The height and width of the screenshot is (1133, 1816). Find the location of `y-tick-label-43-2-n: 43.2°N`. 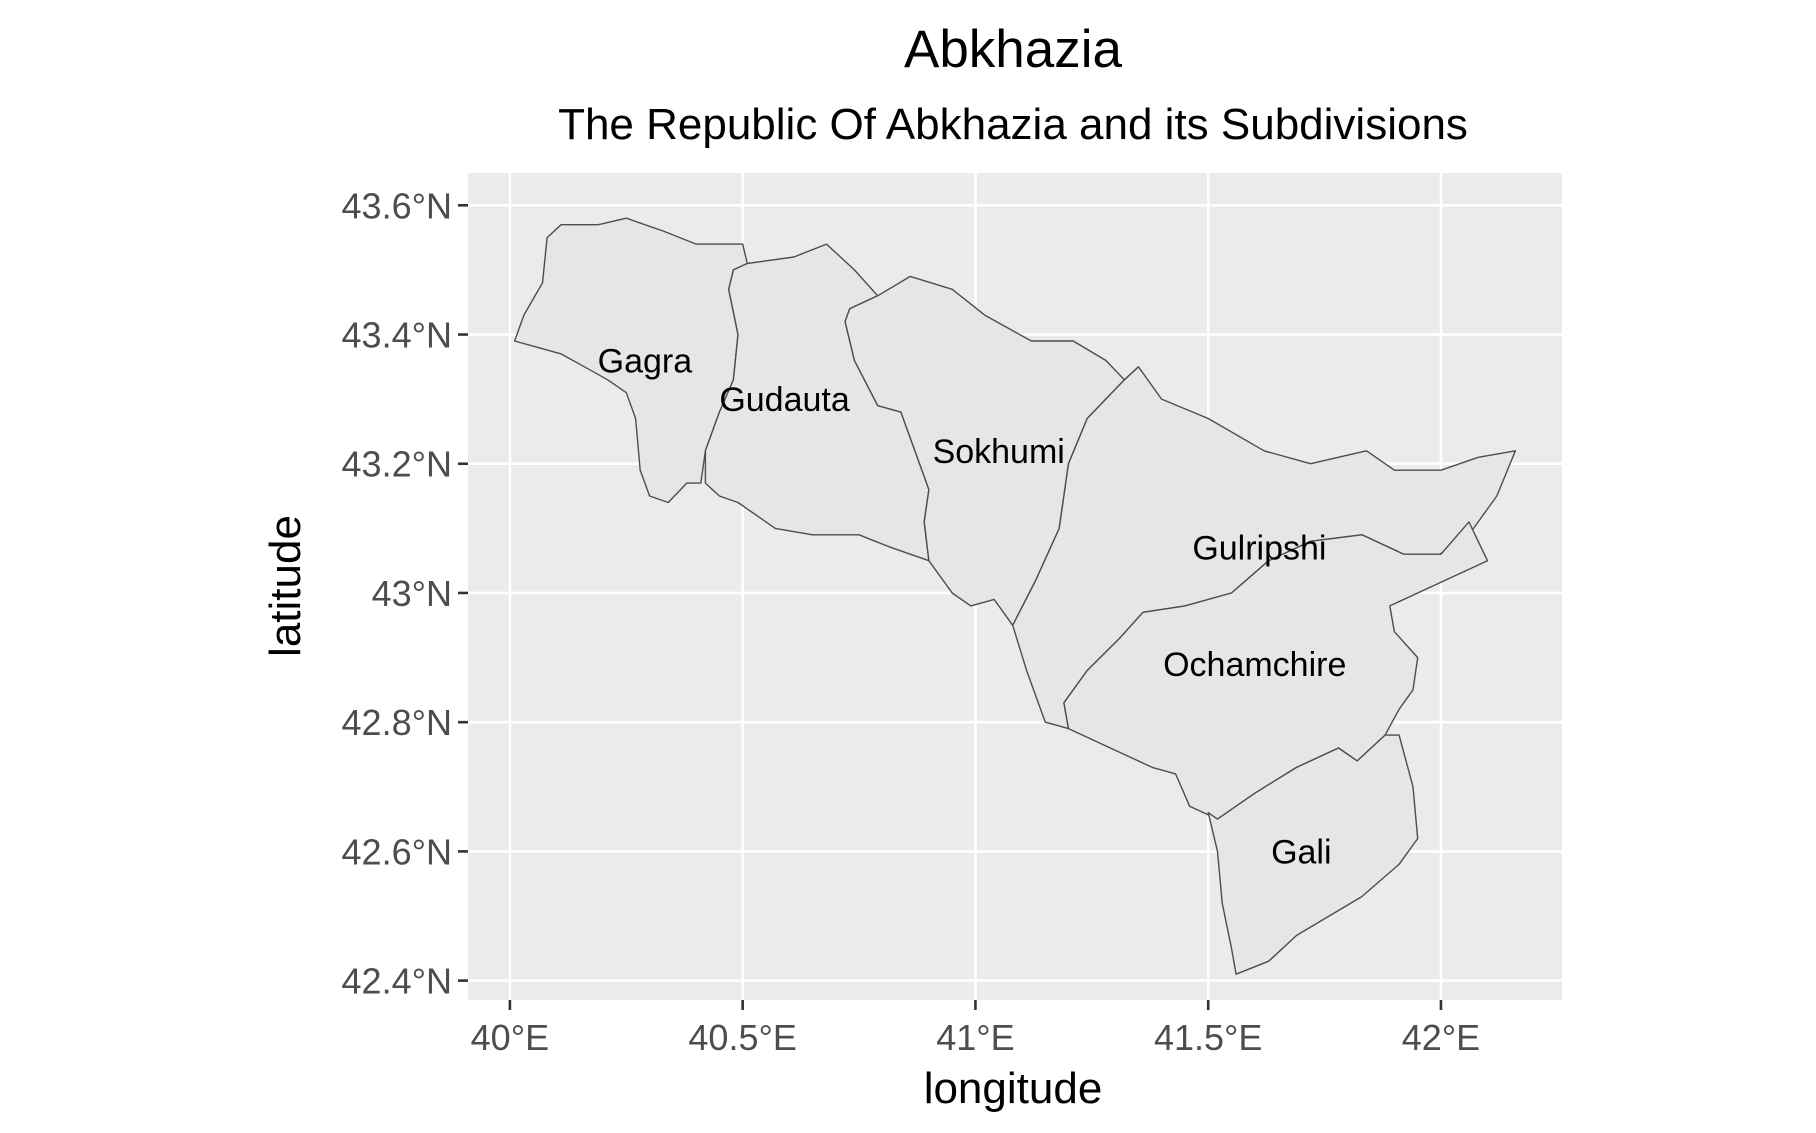

y-tick-label-43-2-n: 43.2°N is located at coordinates (397, 464).